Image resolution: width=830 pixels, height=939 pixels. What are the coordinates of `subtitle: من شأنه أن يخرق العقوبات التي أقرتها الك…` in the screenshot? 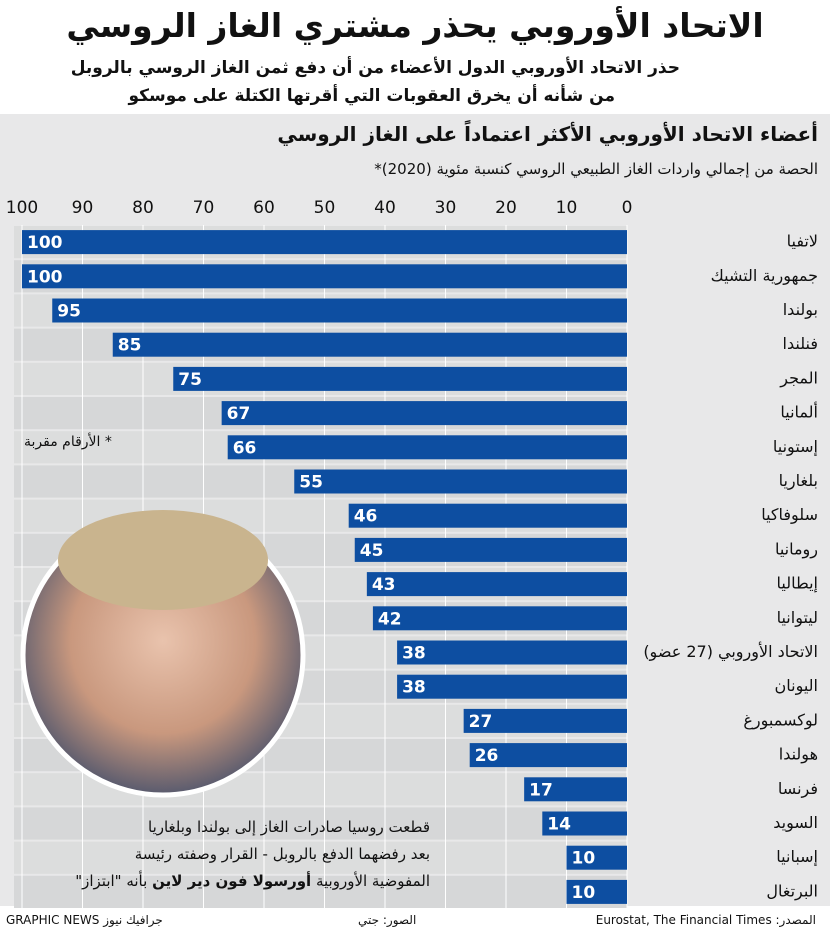 It's located at (371, 96).